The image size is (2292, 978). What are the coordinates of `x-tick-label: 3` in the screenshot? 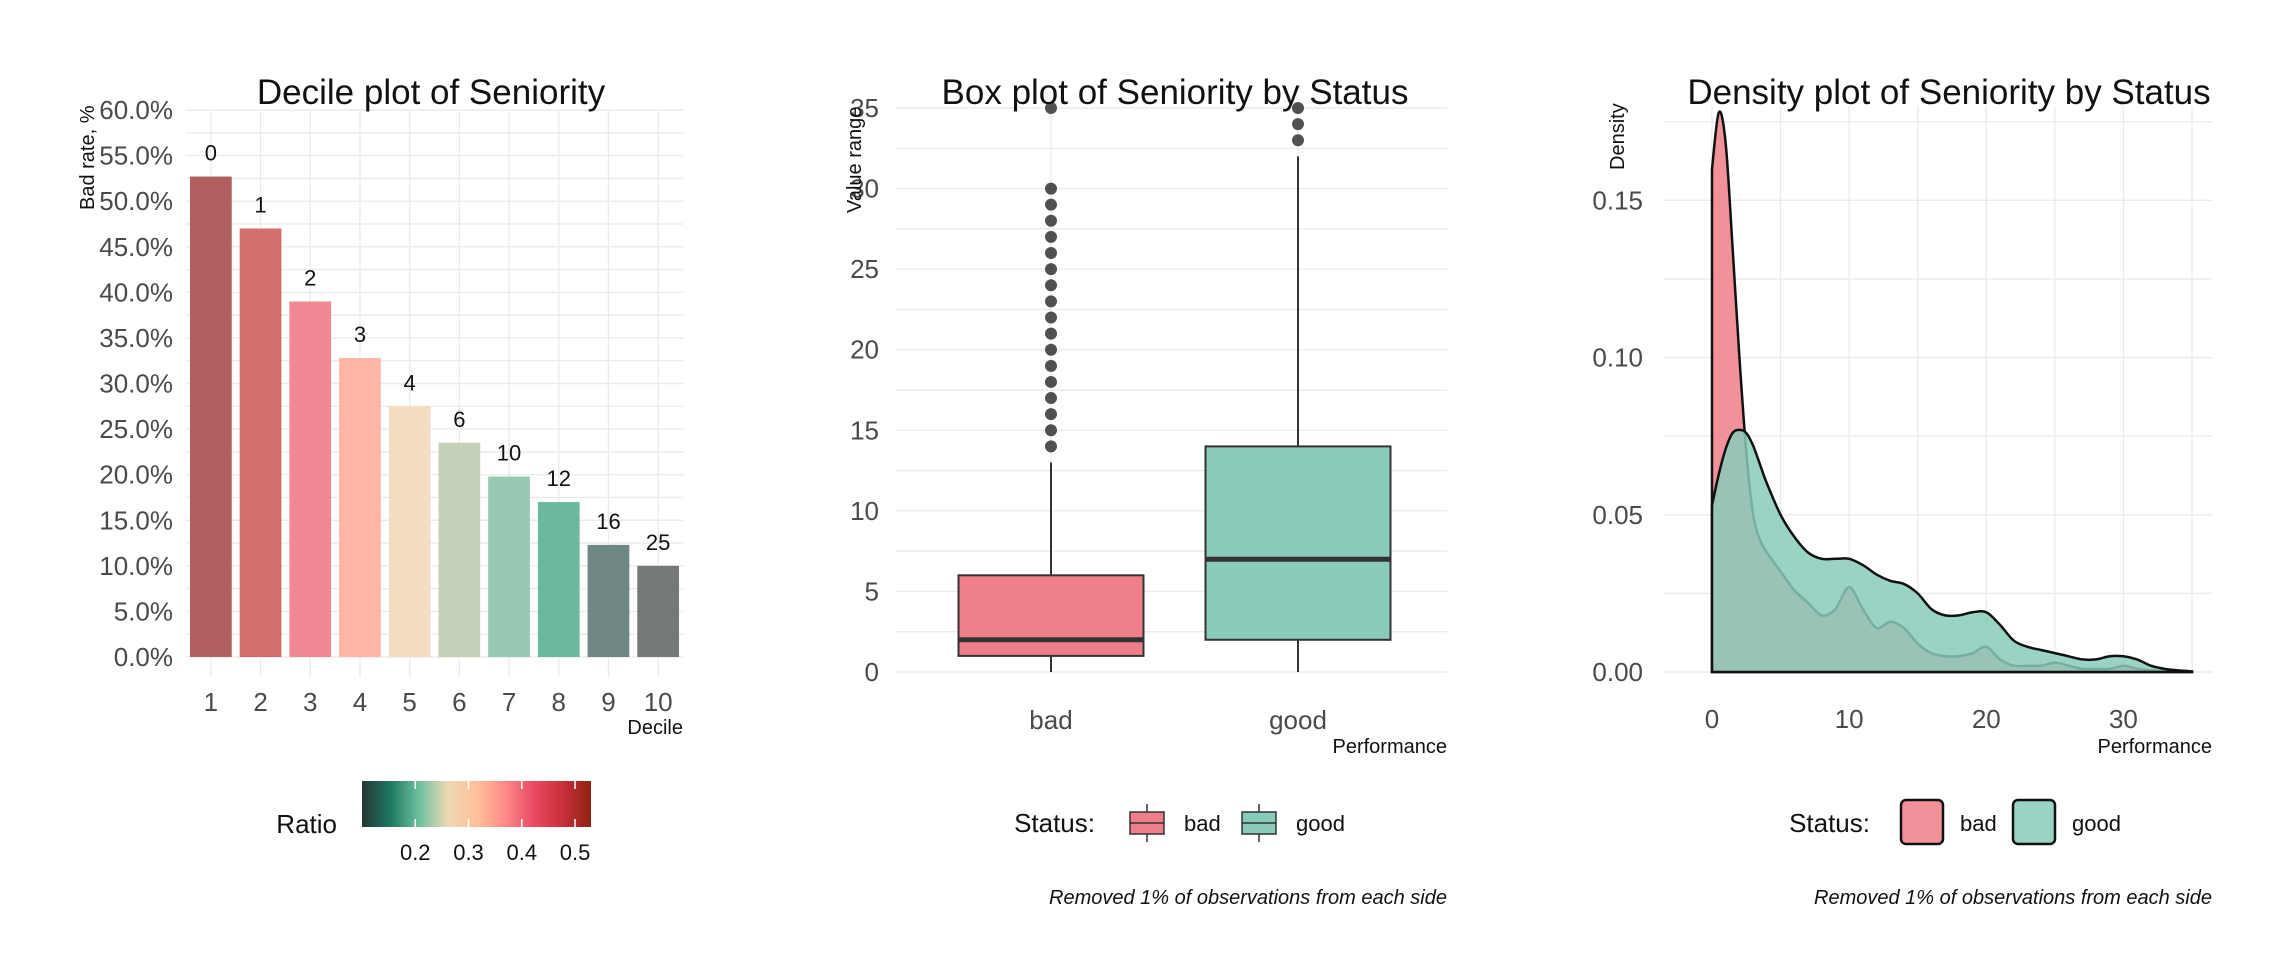 It's located at (310, 702).